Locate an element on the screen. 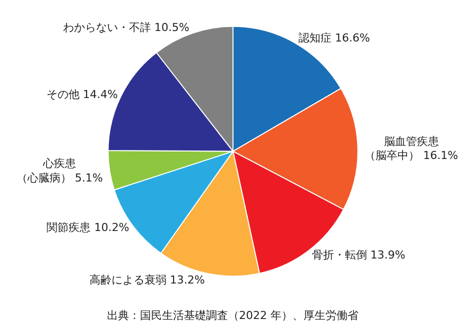 This screenshot has width=466, height=334. slice-label: 脳血管疾患（脳卒中） 16.1% is located at coordinates (411, 148).